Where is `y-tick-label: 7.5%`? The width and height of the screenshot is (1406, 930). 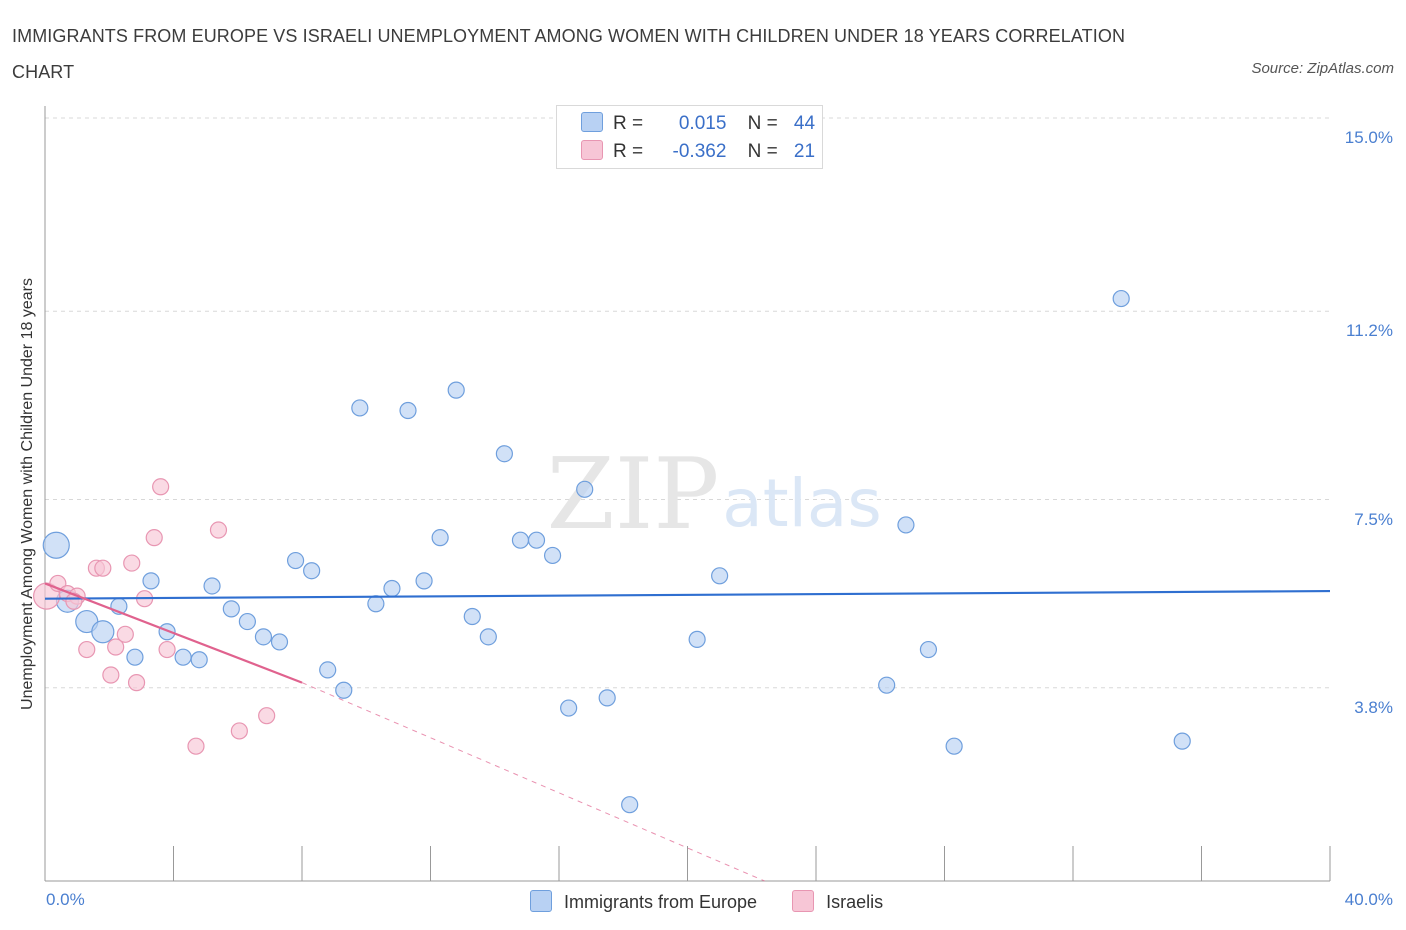
y-tick-label: 7.5% is located at coordinates (1373, 519).